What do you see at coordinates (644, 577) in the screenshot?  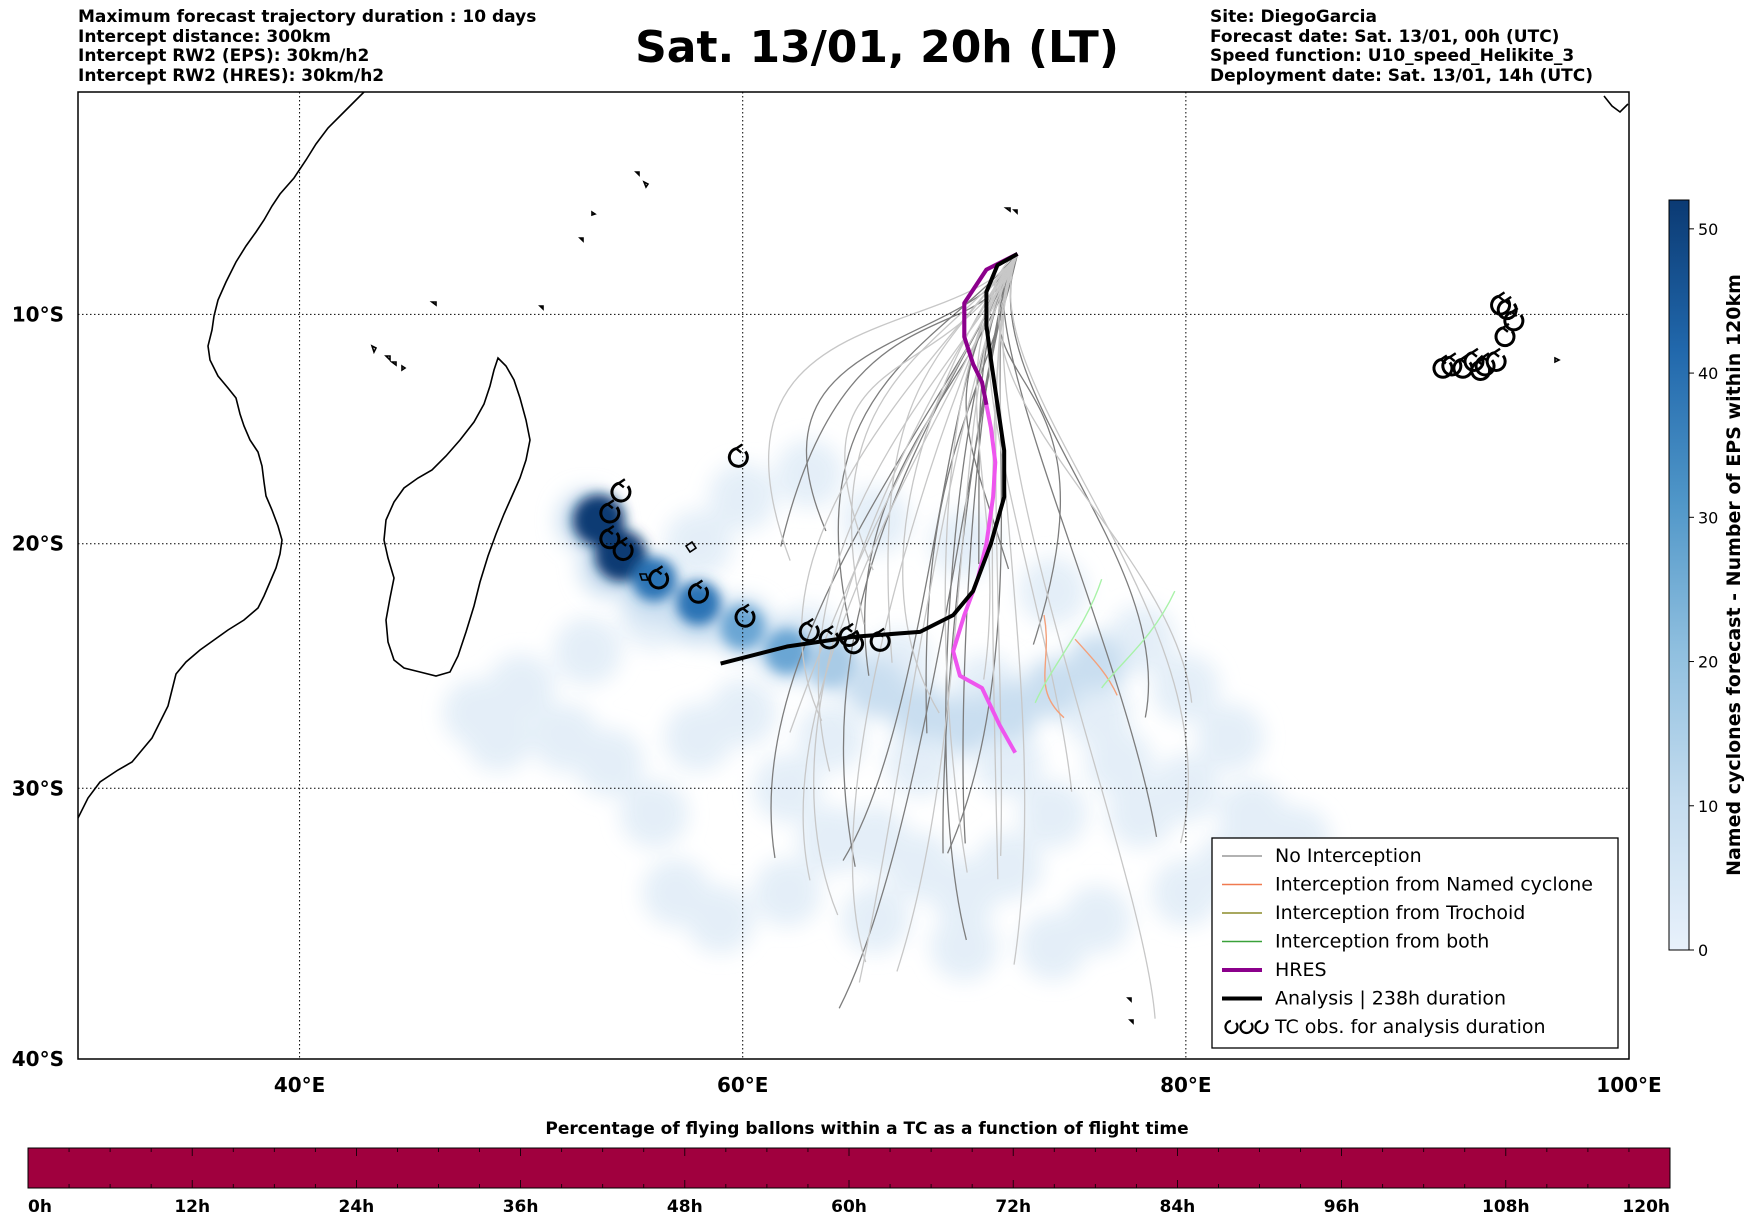 I see `reunion-island` at bounding box center [644, 577].